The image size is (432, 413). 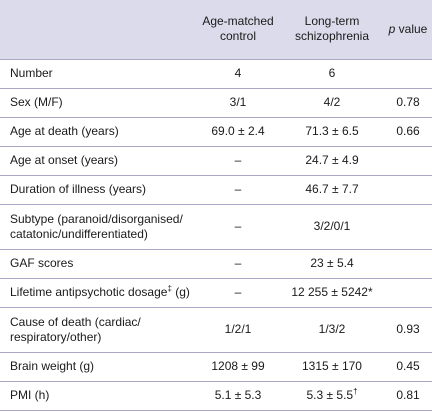 What do you see at coordinates (98, 395) in the screenshot?
I see `row-label: PMI (h)` at bounding box center [98, 395].